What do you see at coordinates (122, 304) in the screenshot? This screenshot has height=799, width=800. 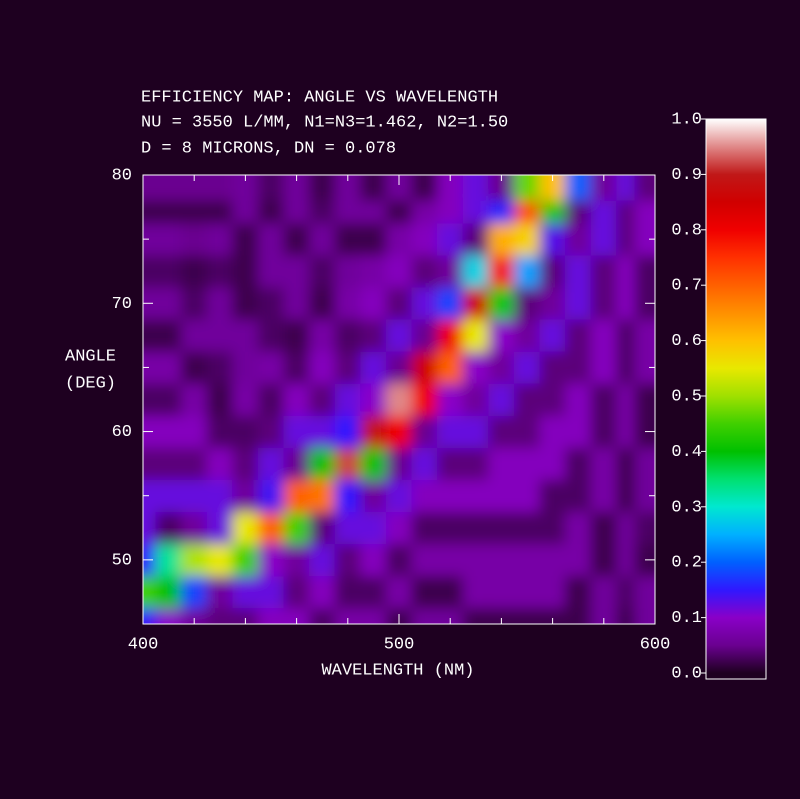 I see `y-tick-label: 70` at bounding box center [122, 304].